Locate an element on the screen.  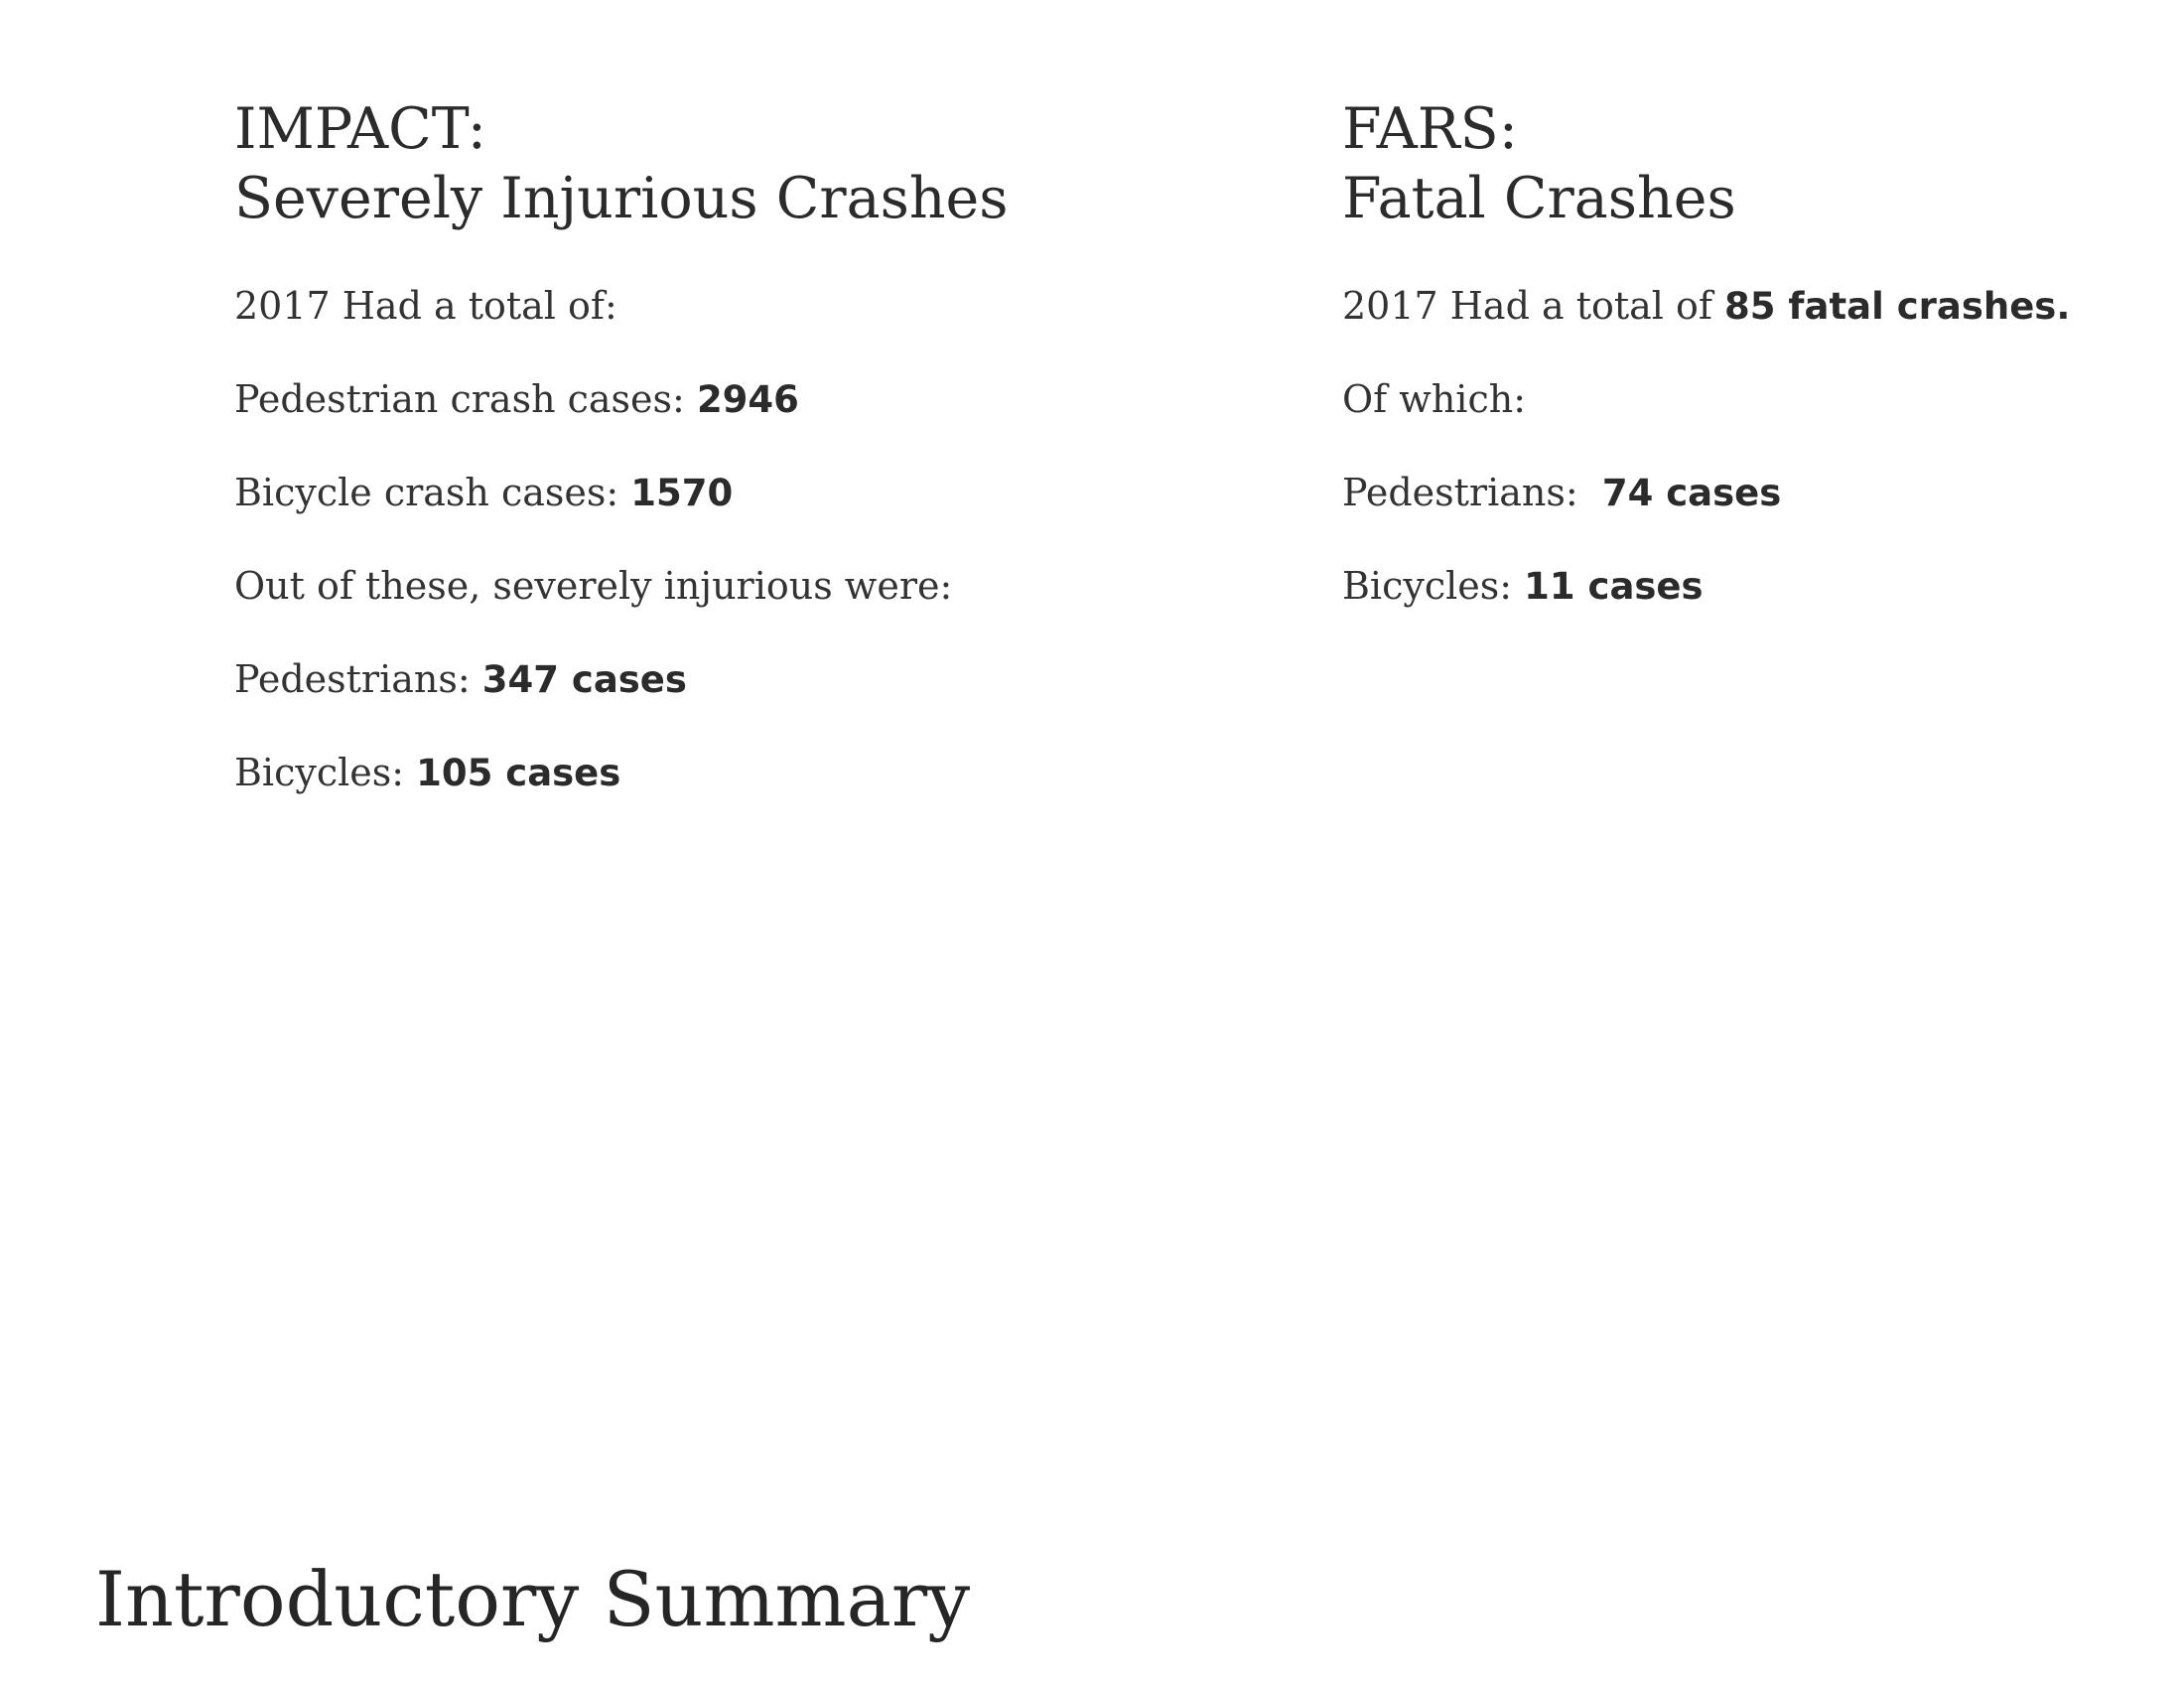
impact-severe-pedestrians-value: 347 cases is located at coordinates (584, 679).